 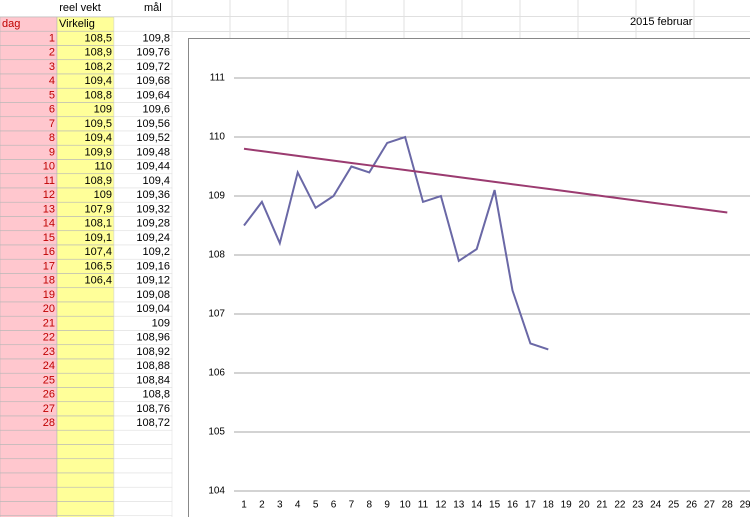 I want to click on x-tick-label: 20, so click(x=585, y=505).